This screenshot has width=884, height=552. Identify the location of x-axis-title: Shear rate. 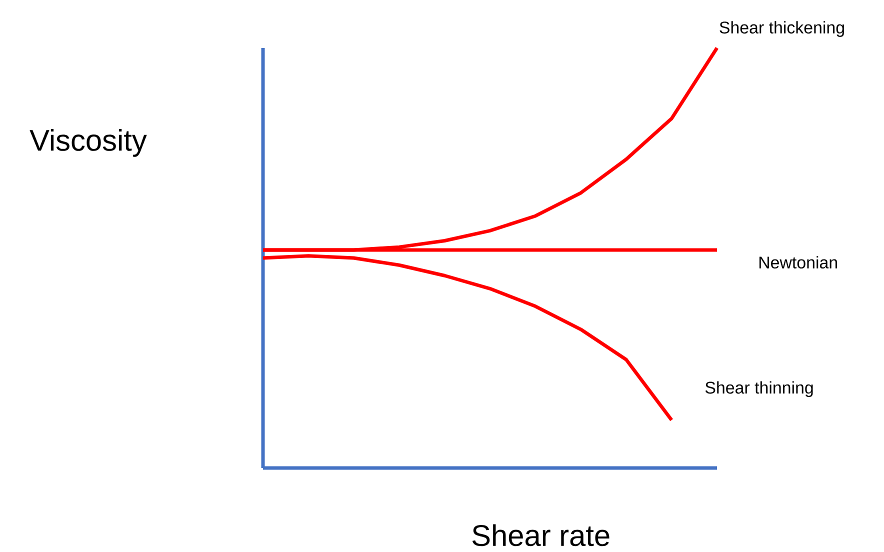
(541, 535).